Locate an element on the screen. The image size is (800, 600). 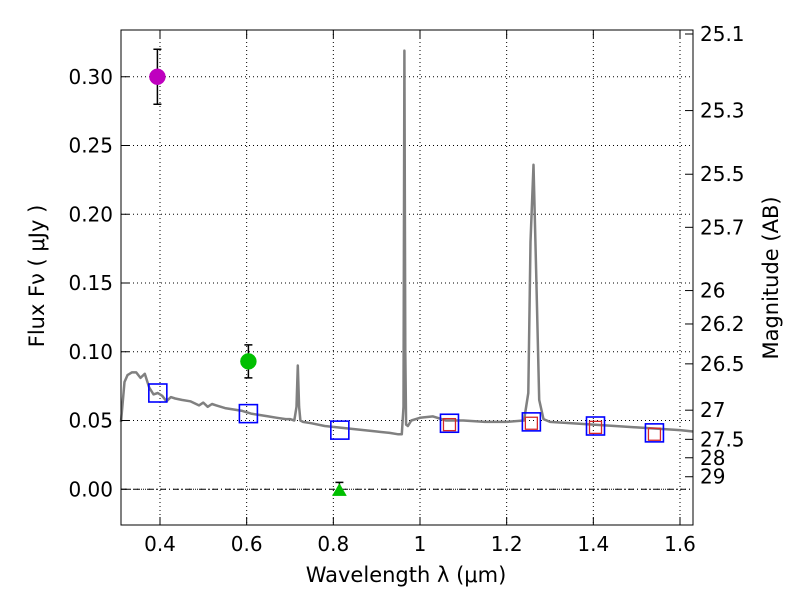
right-tick-label: 26.5 is located at coordinates (722, 364).